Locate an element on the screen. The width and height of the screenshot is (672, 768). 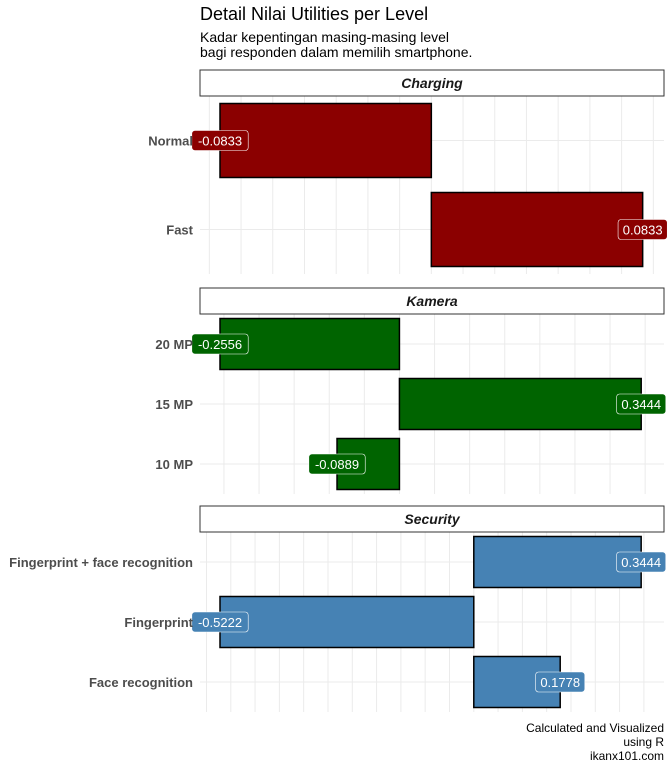
data-label: -0.0889 is located at coordinates (337, 464).